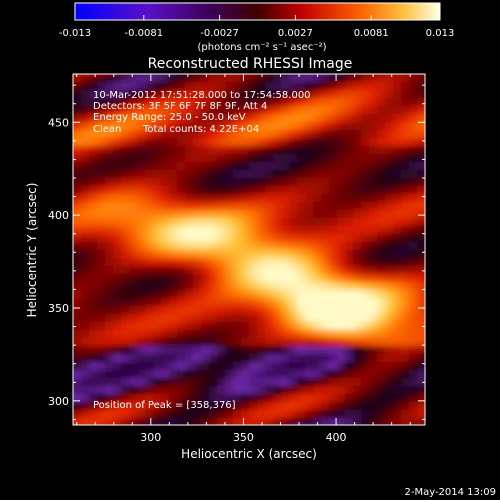 The height and width of the screenshot is (500, 500). What do you see at coordinates (150, 437) in the screenshot?
I see `x-tick-label: 300` at bounding box center [150, 437].